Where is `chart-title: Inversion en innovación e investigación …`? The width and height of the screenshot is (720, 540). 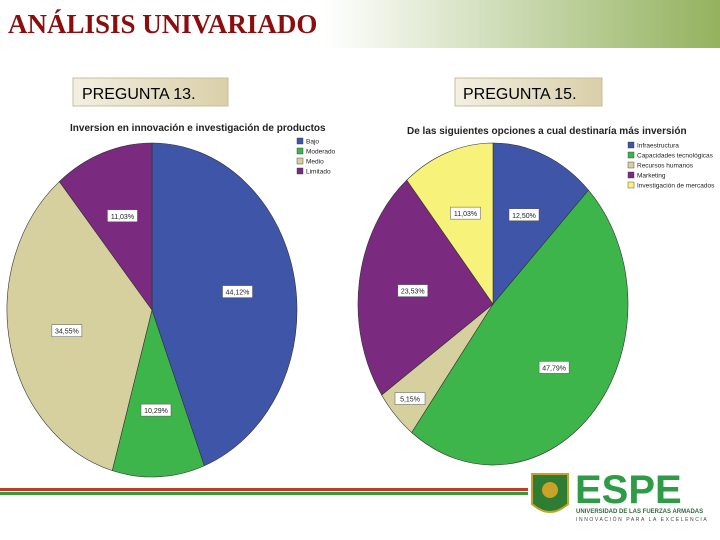 chart-title: Inversion en innovación e investigación … is located at coordinates (198, 128).